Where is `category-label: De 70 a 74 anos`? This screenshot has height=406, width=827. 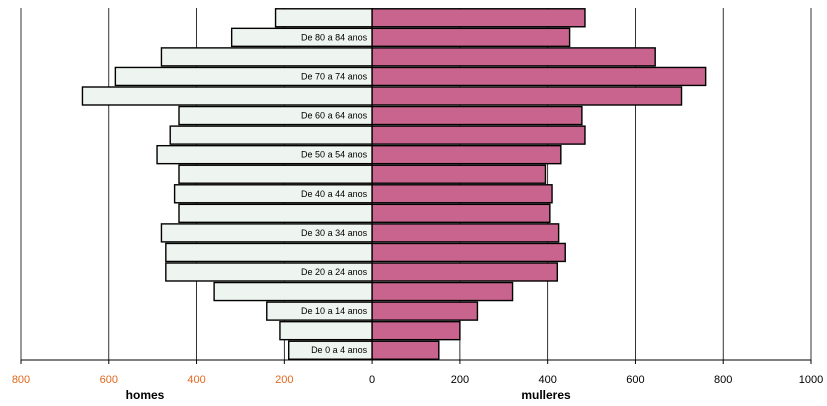
category-label: De 70 a 74 anos is located at coordinates (334, 76).